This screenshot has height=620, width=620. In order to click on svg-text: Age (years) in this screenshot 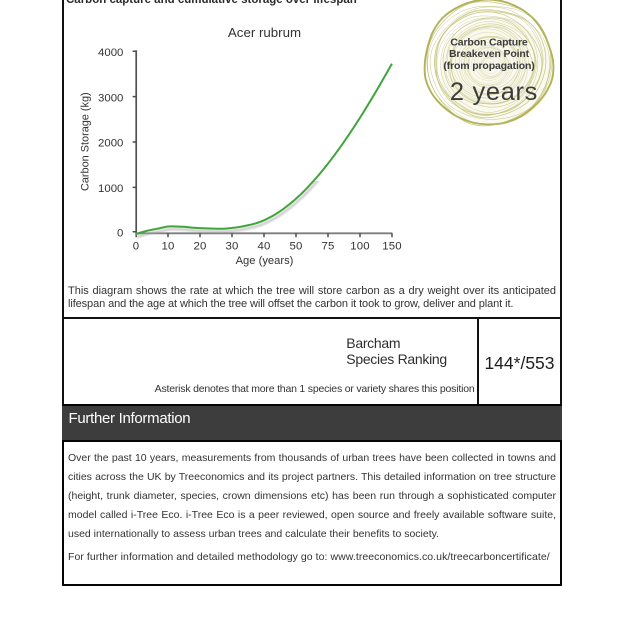, I will do `click(265, 261)`.